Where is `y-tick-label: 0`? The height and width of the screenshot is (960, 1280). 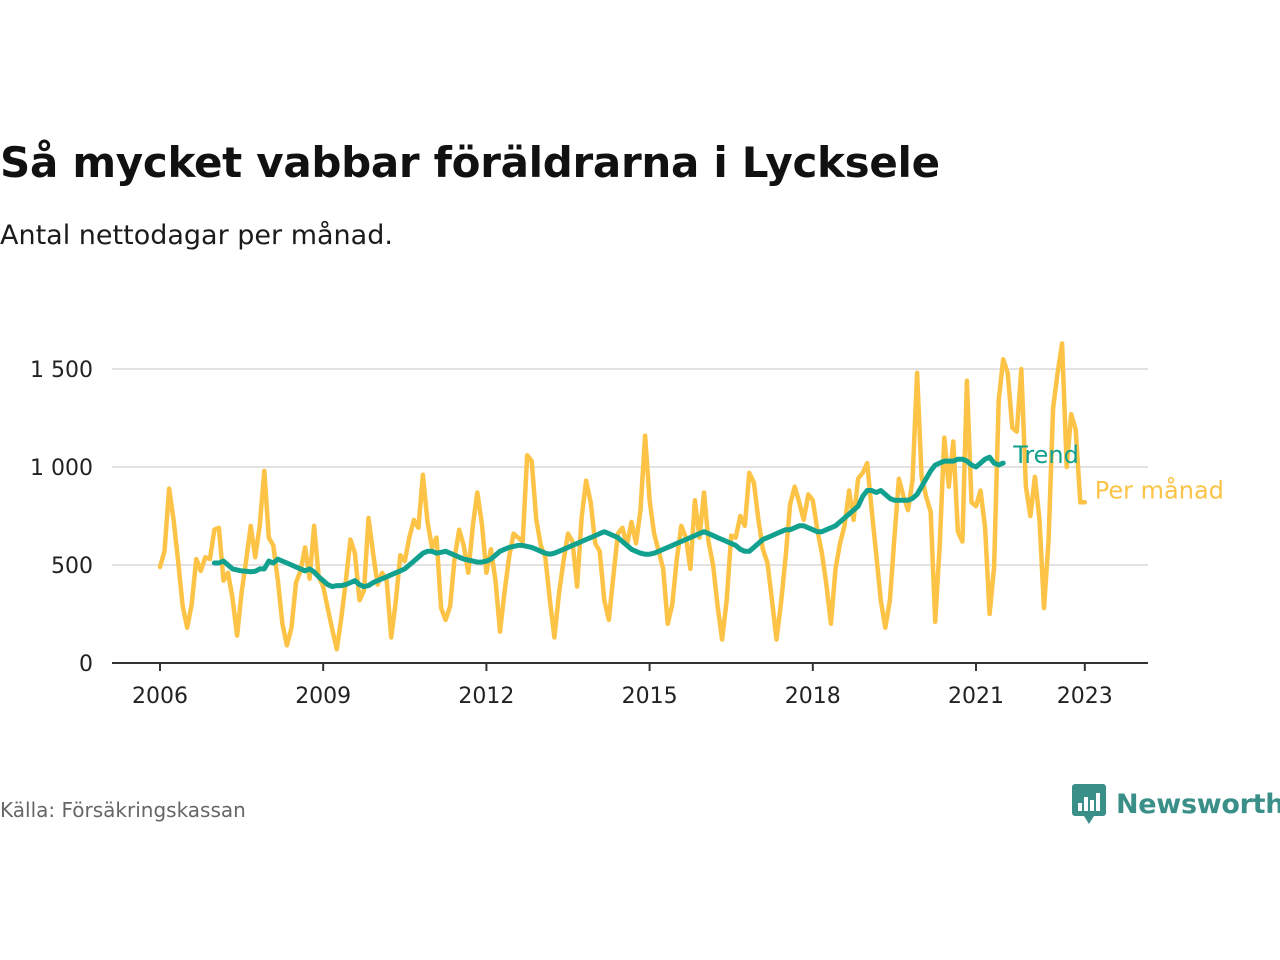 y-tick-label: 0 is located at coordinates (86, 664).